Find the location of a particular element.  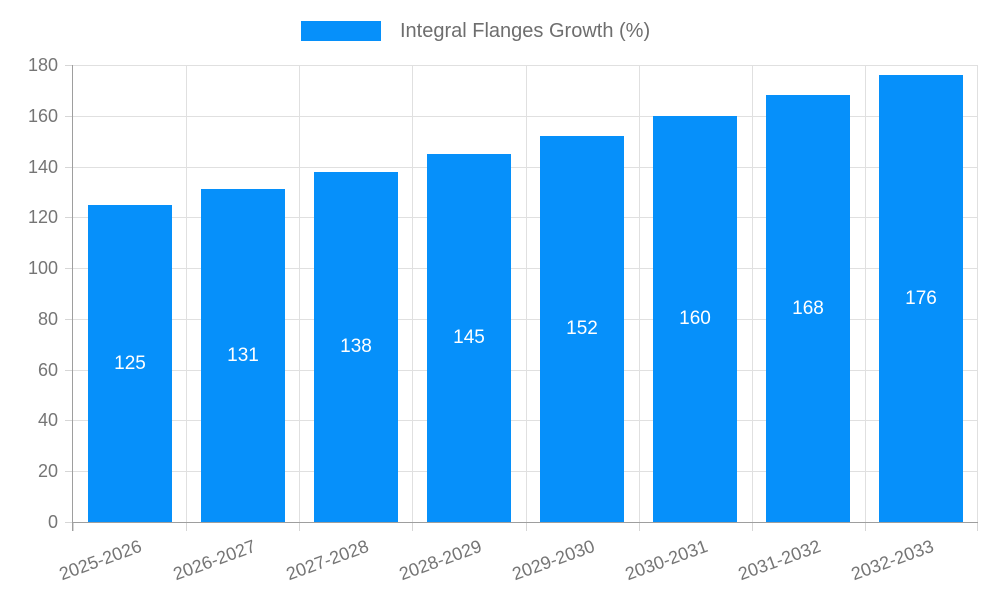

bar-2030-2031 is located at coordinates (695, 319).